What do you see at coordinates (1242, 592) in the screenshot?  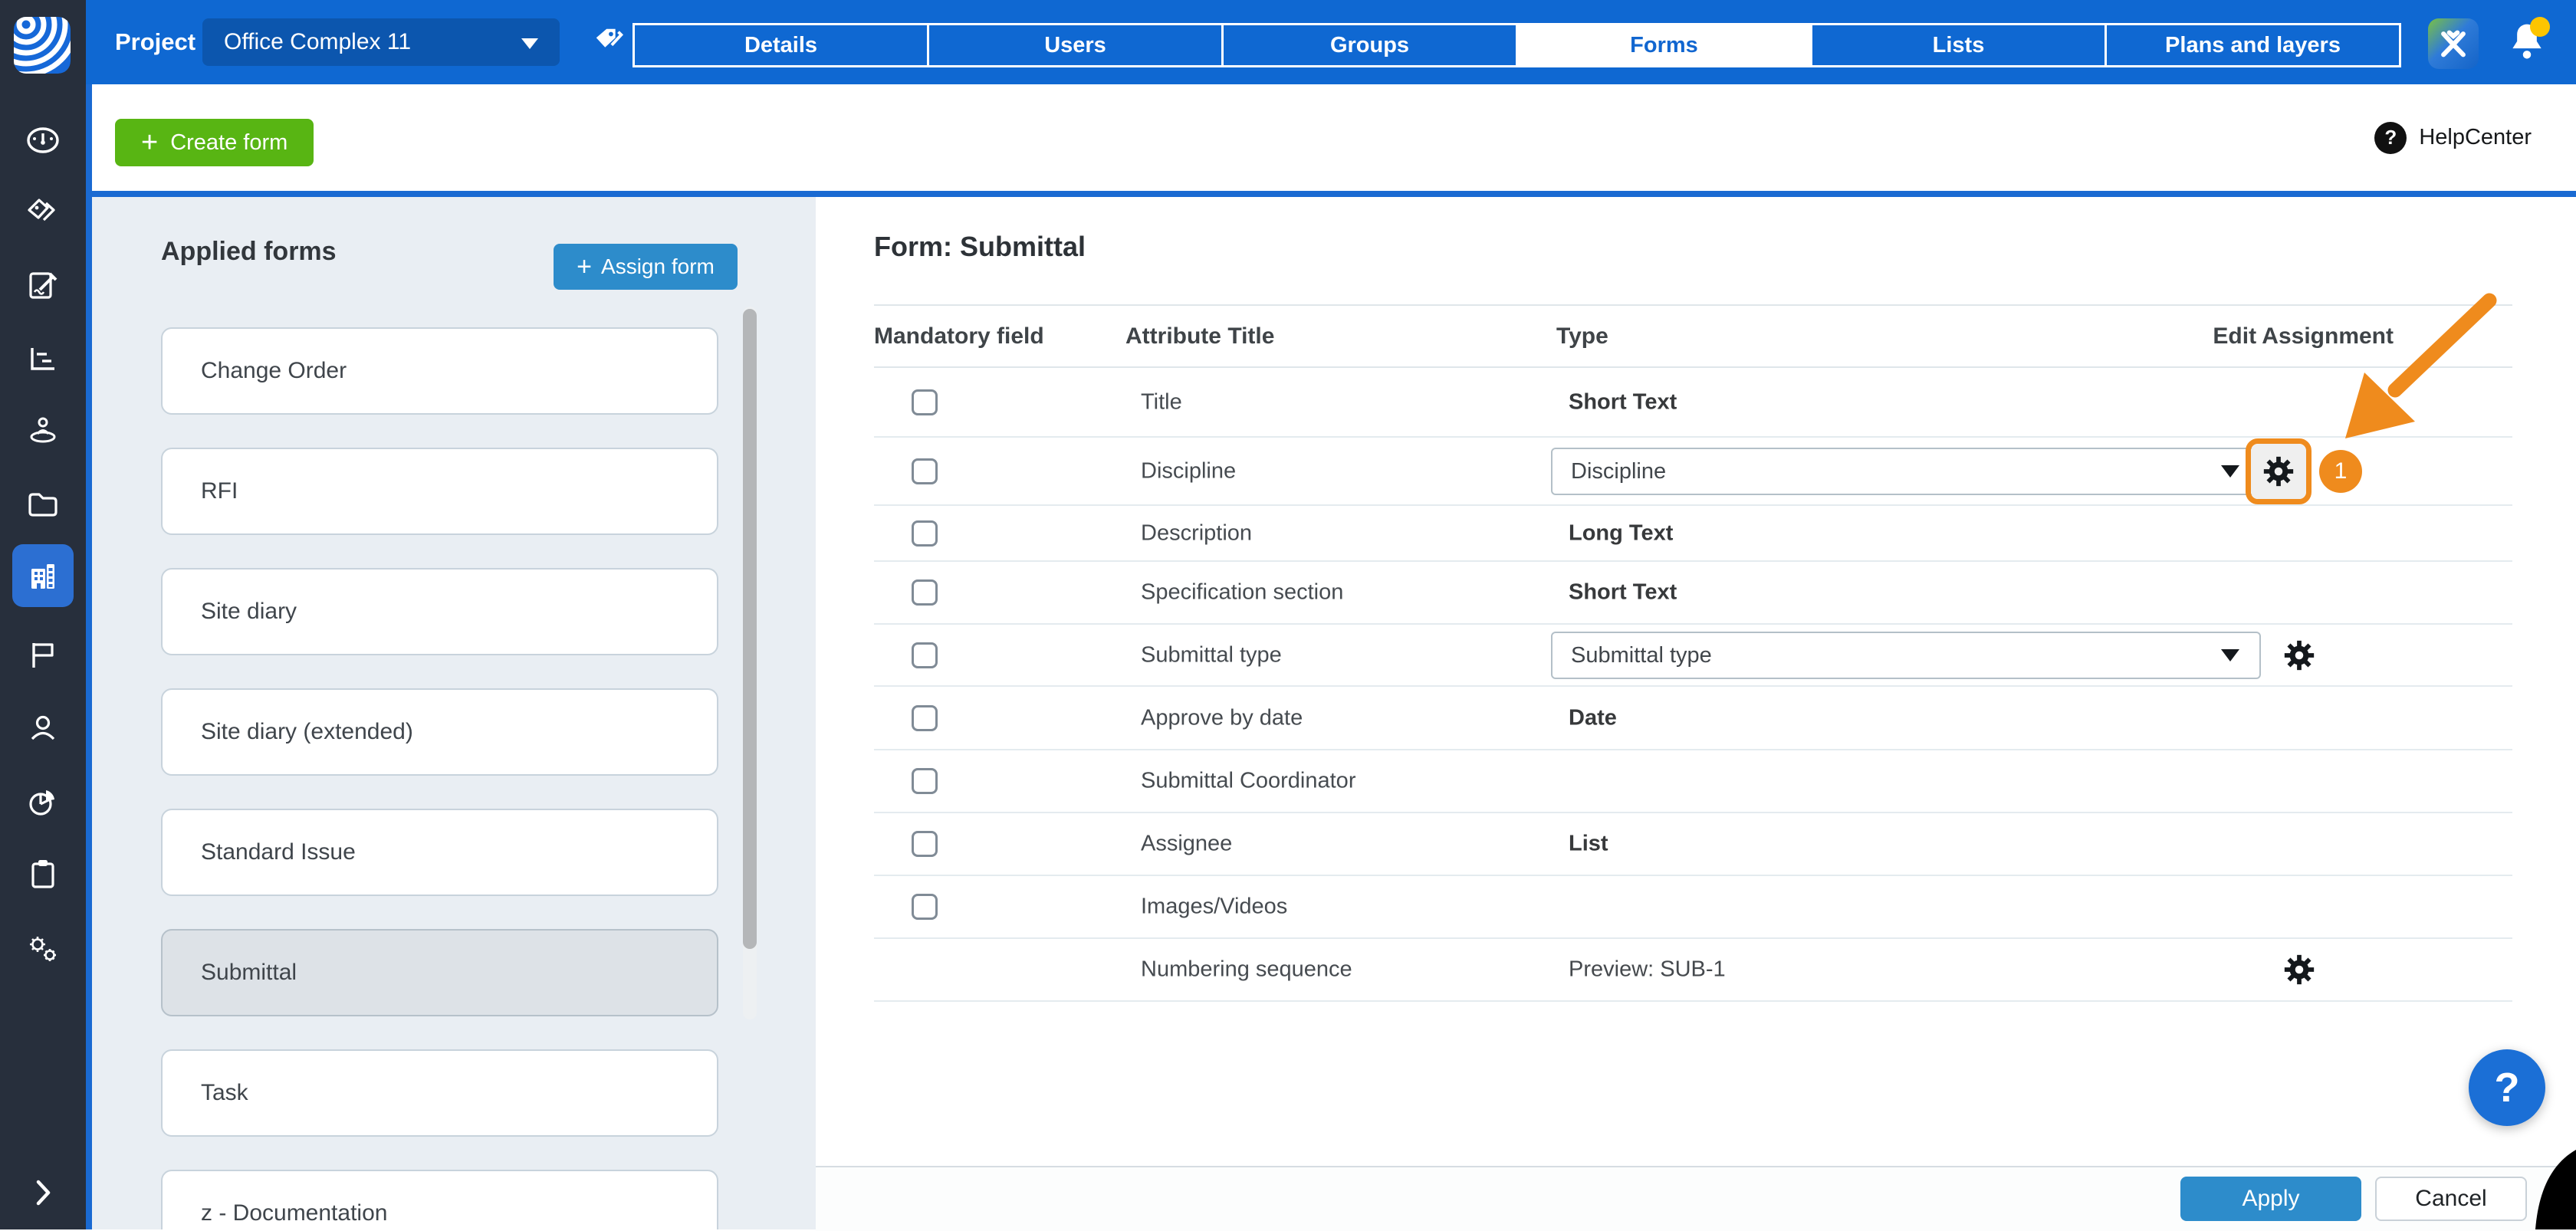 I see `attribute-title: Specification section` at bounding box center [1242, 592].